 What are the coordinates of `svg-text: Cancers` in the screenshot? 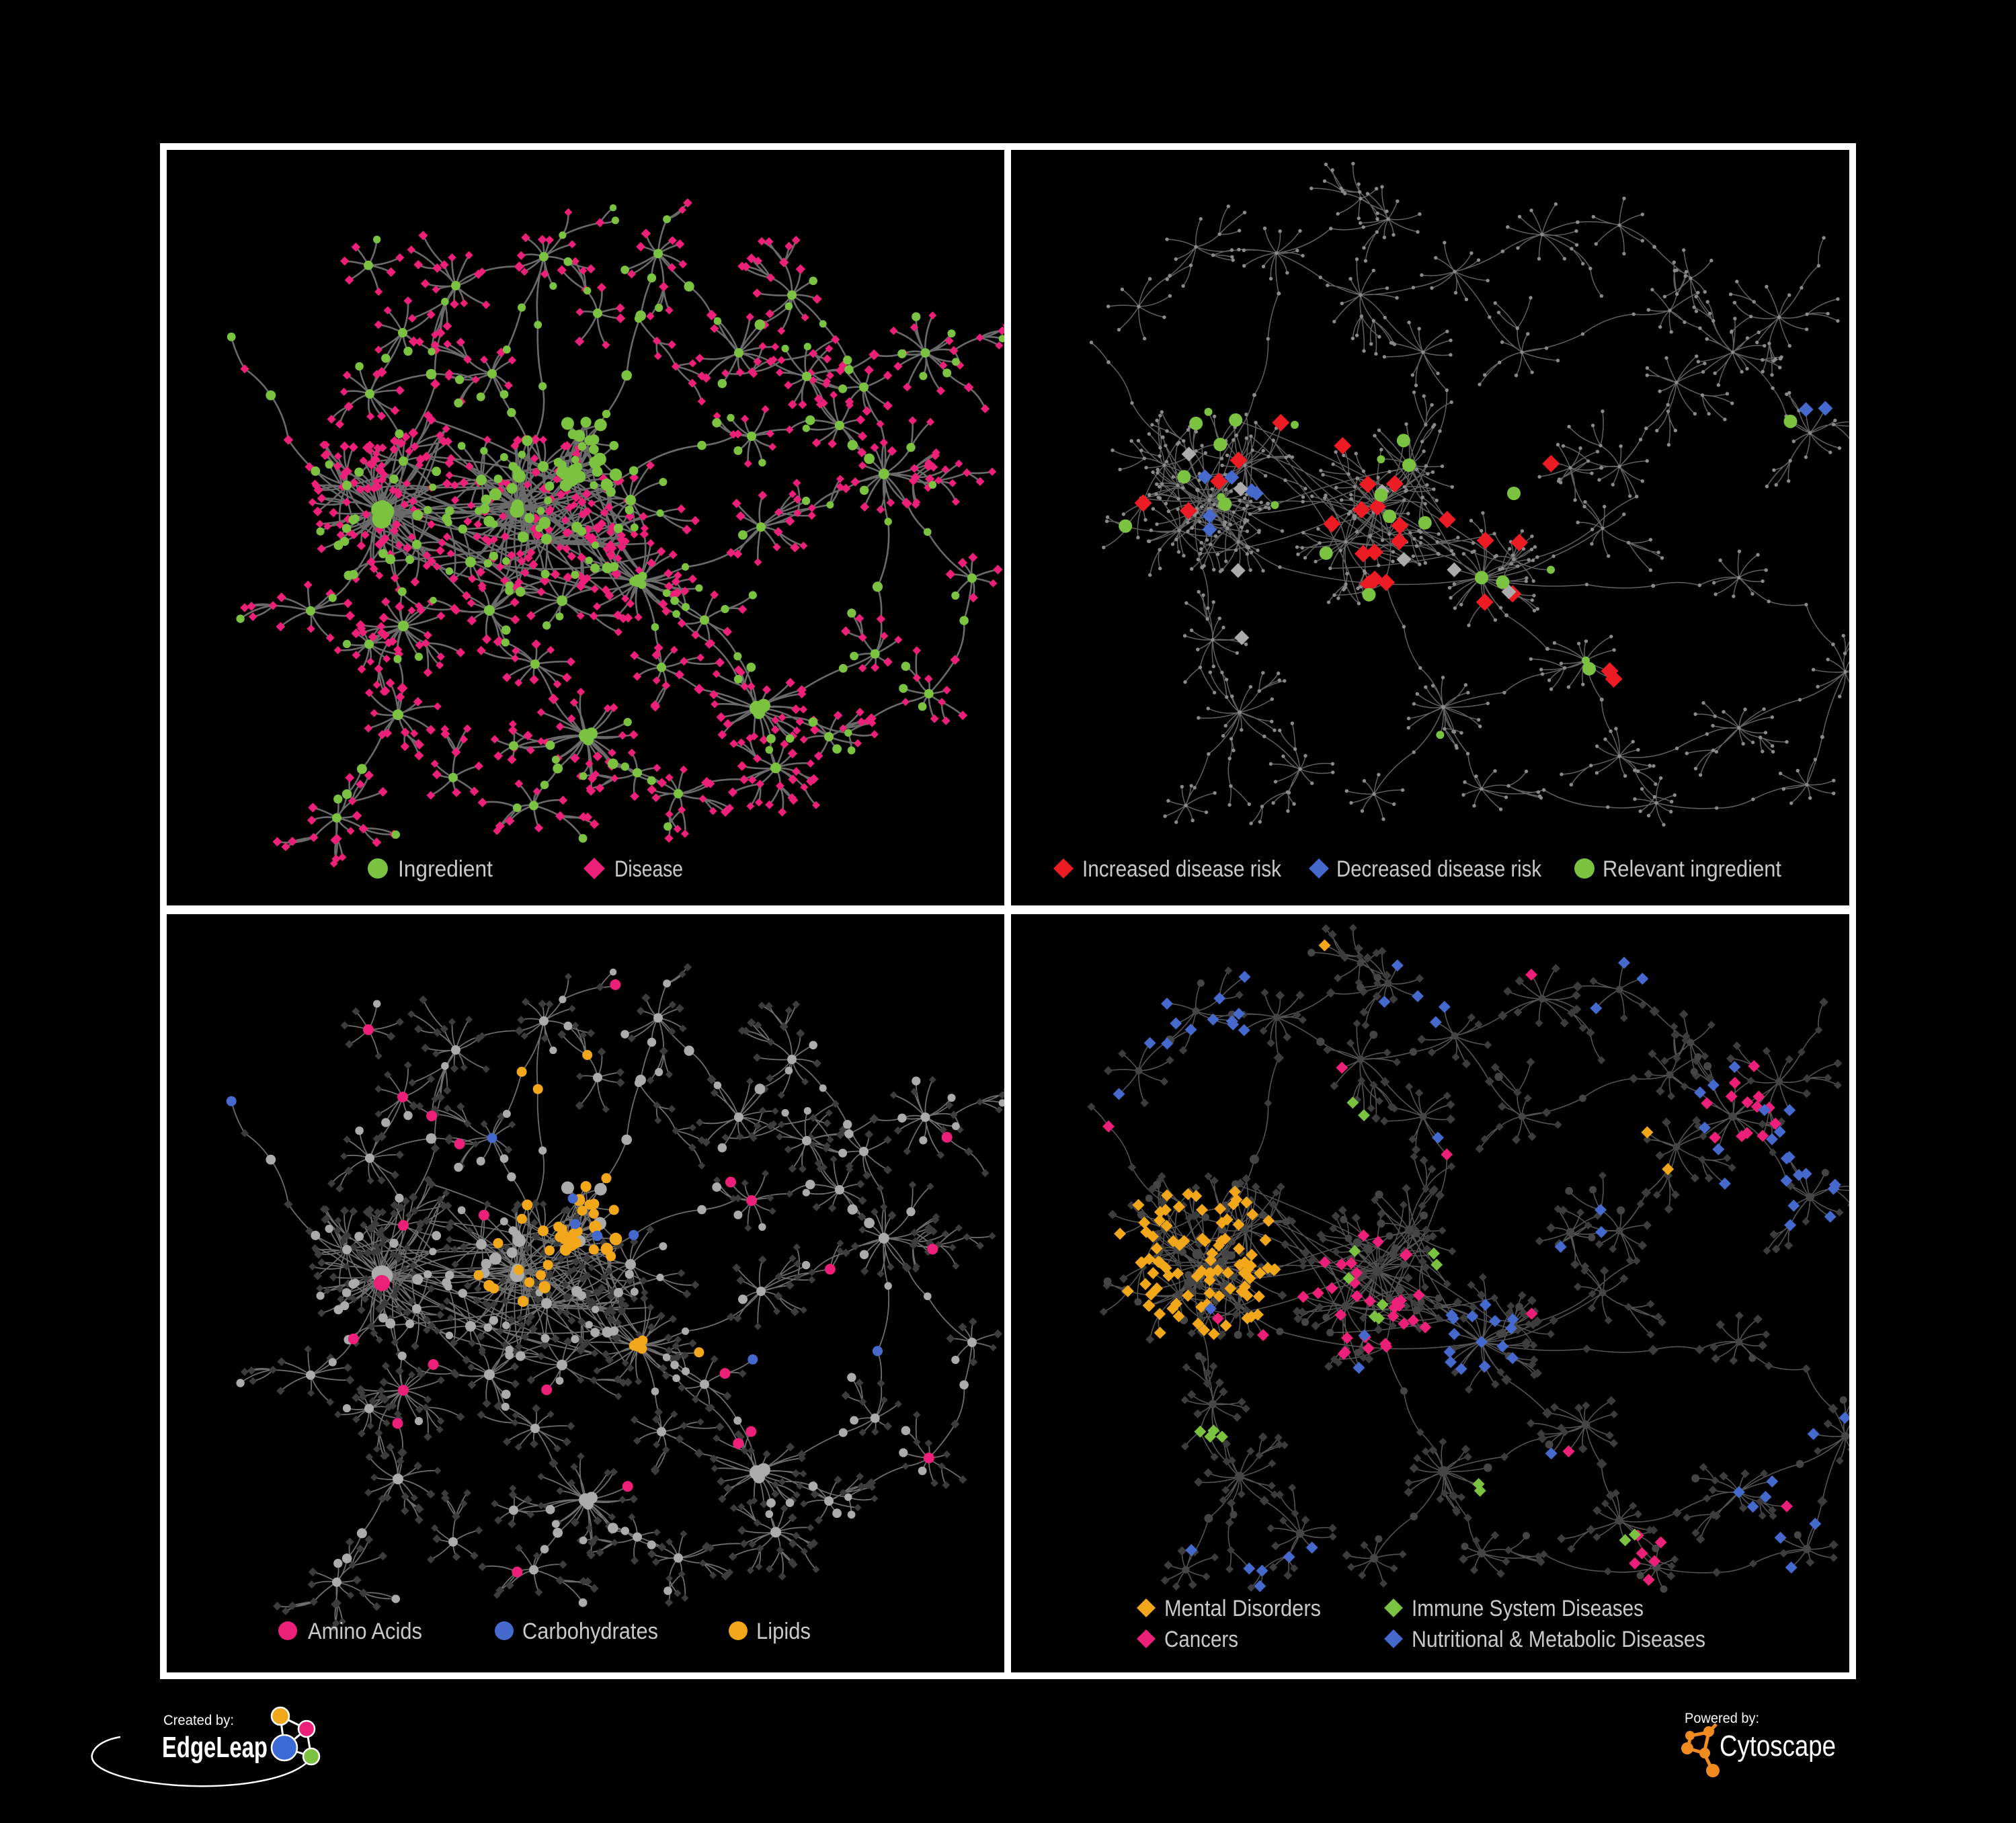 It's located at (1201, 1640).